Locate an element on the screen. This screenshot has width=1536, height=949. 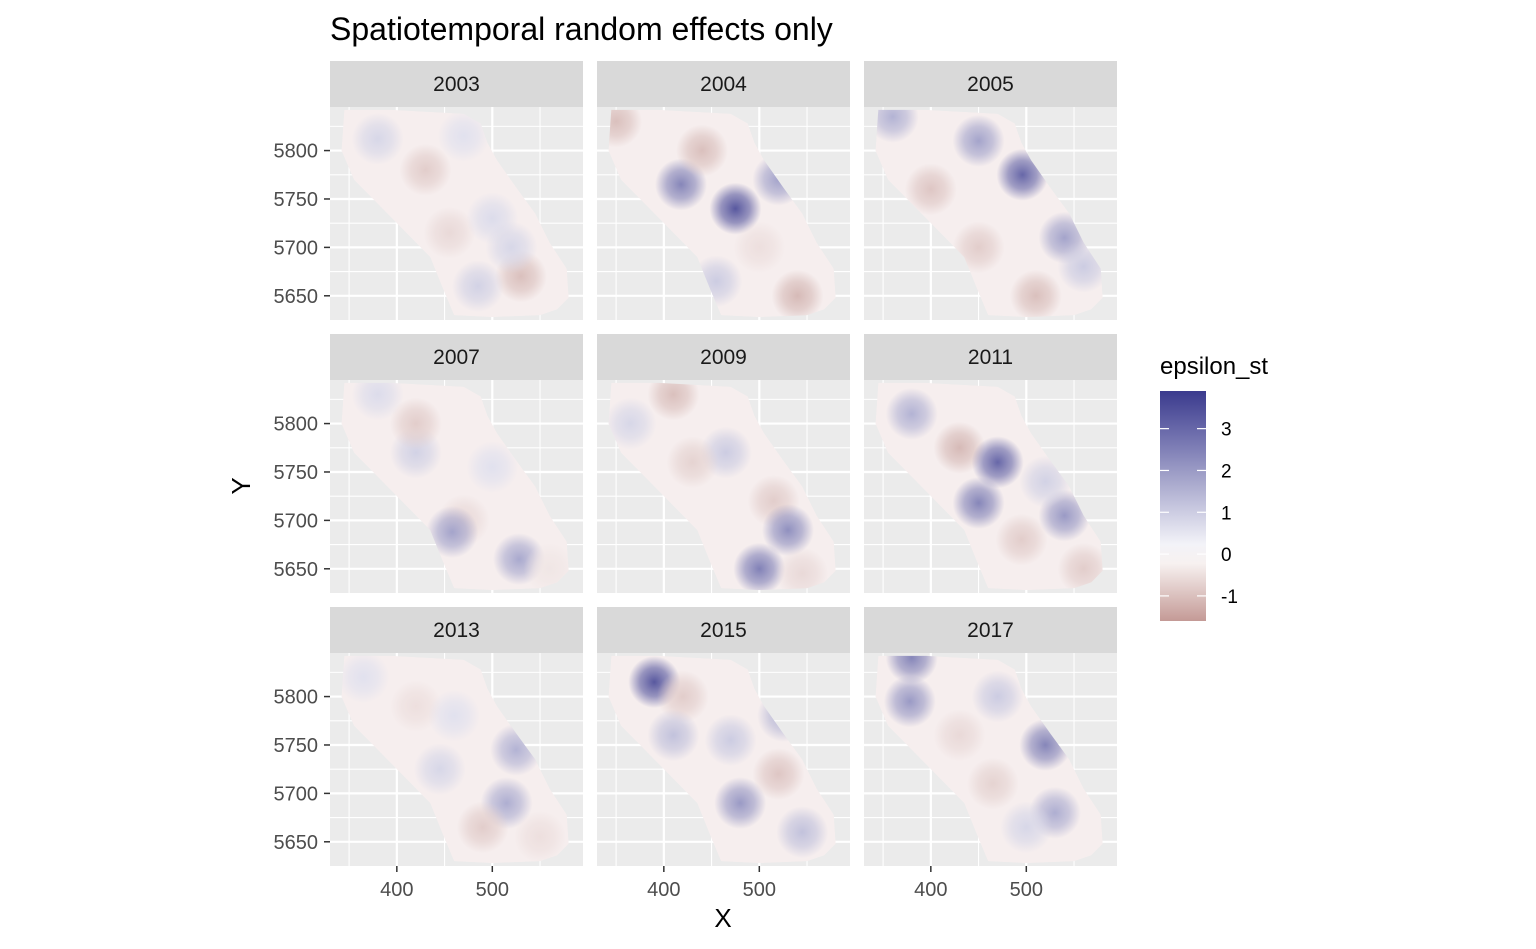
facet-panel-2017: 2017 400 500 is located at coordinates (990, 754).